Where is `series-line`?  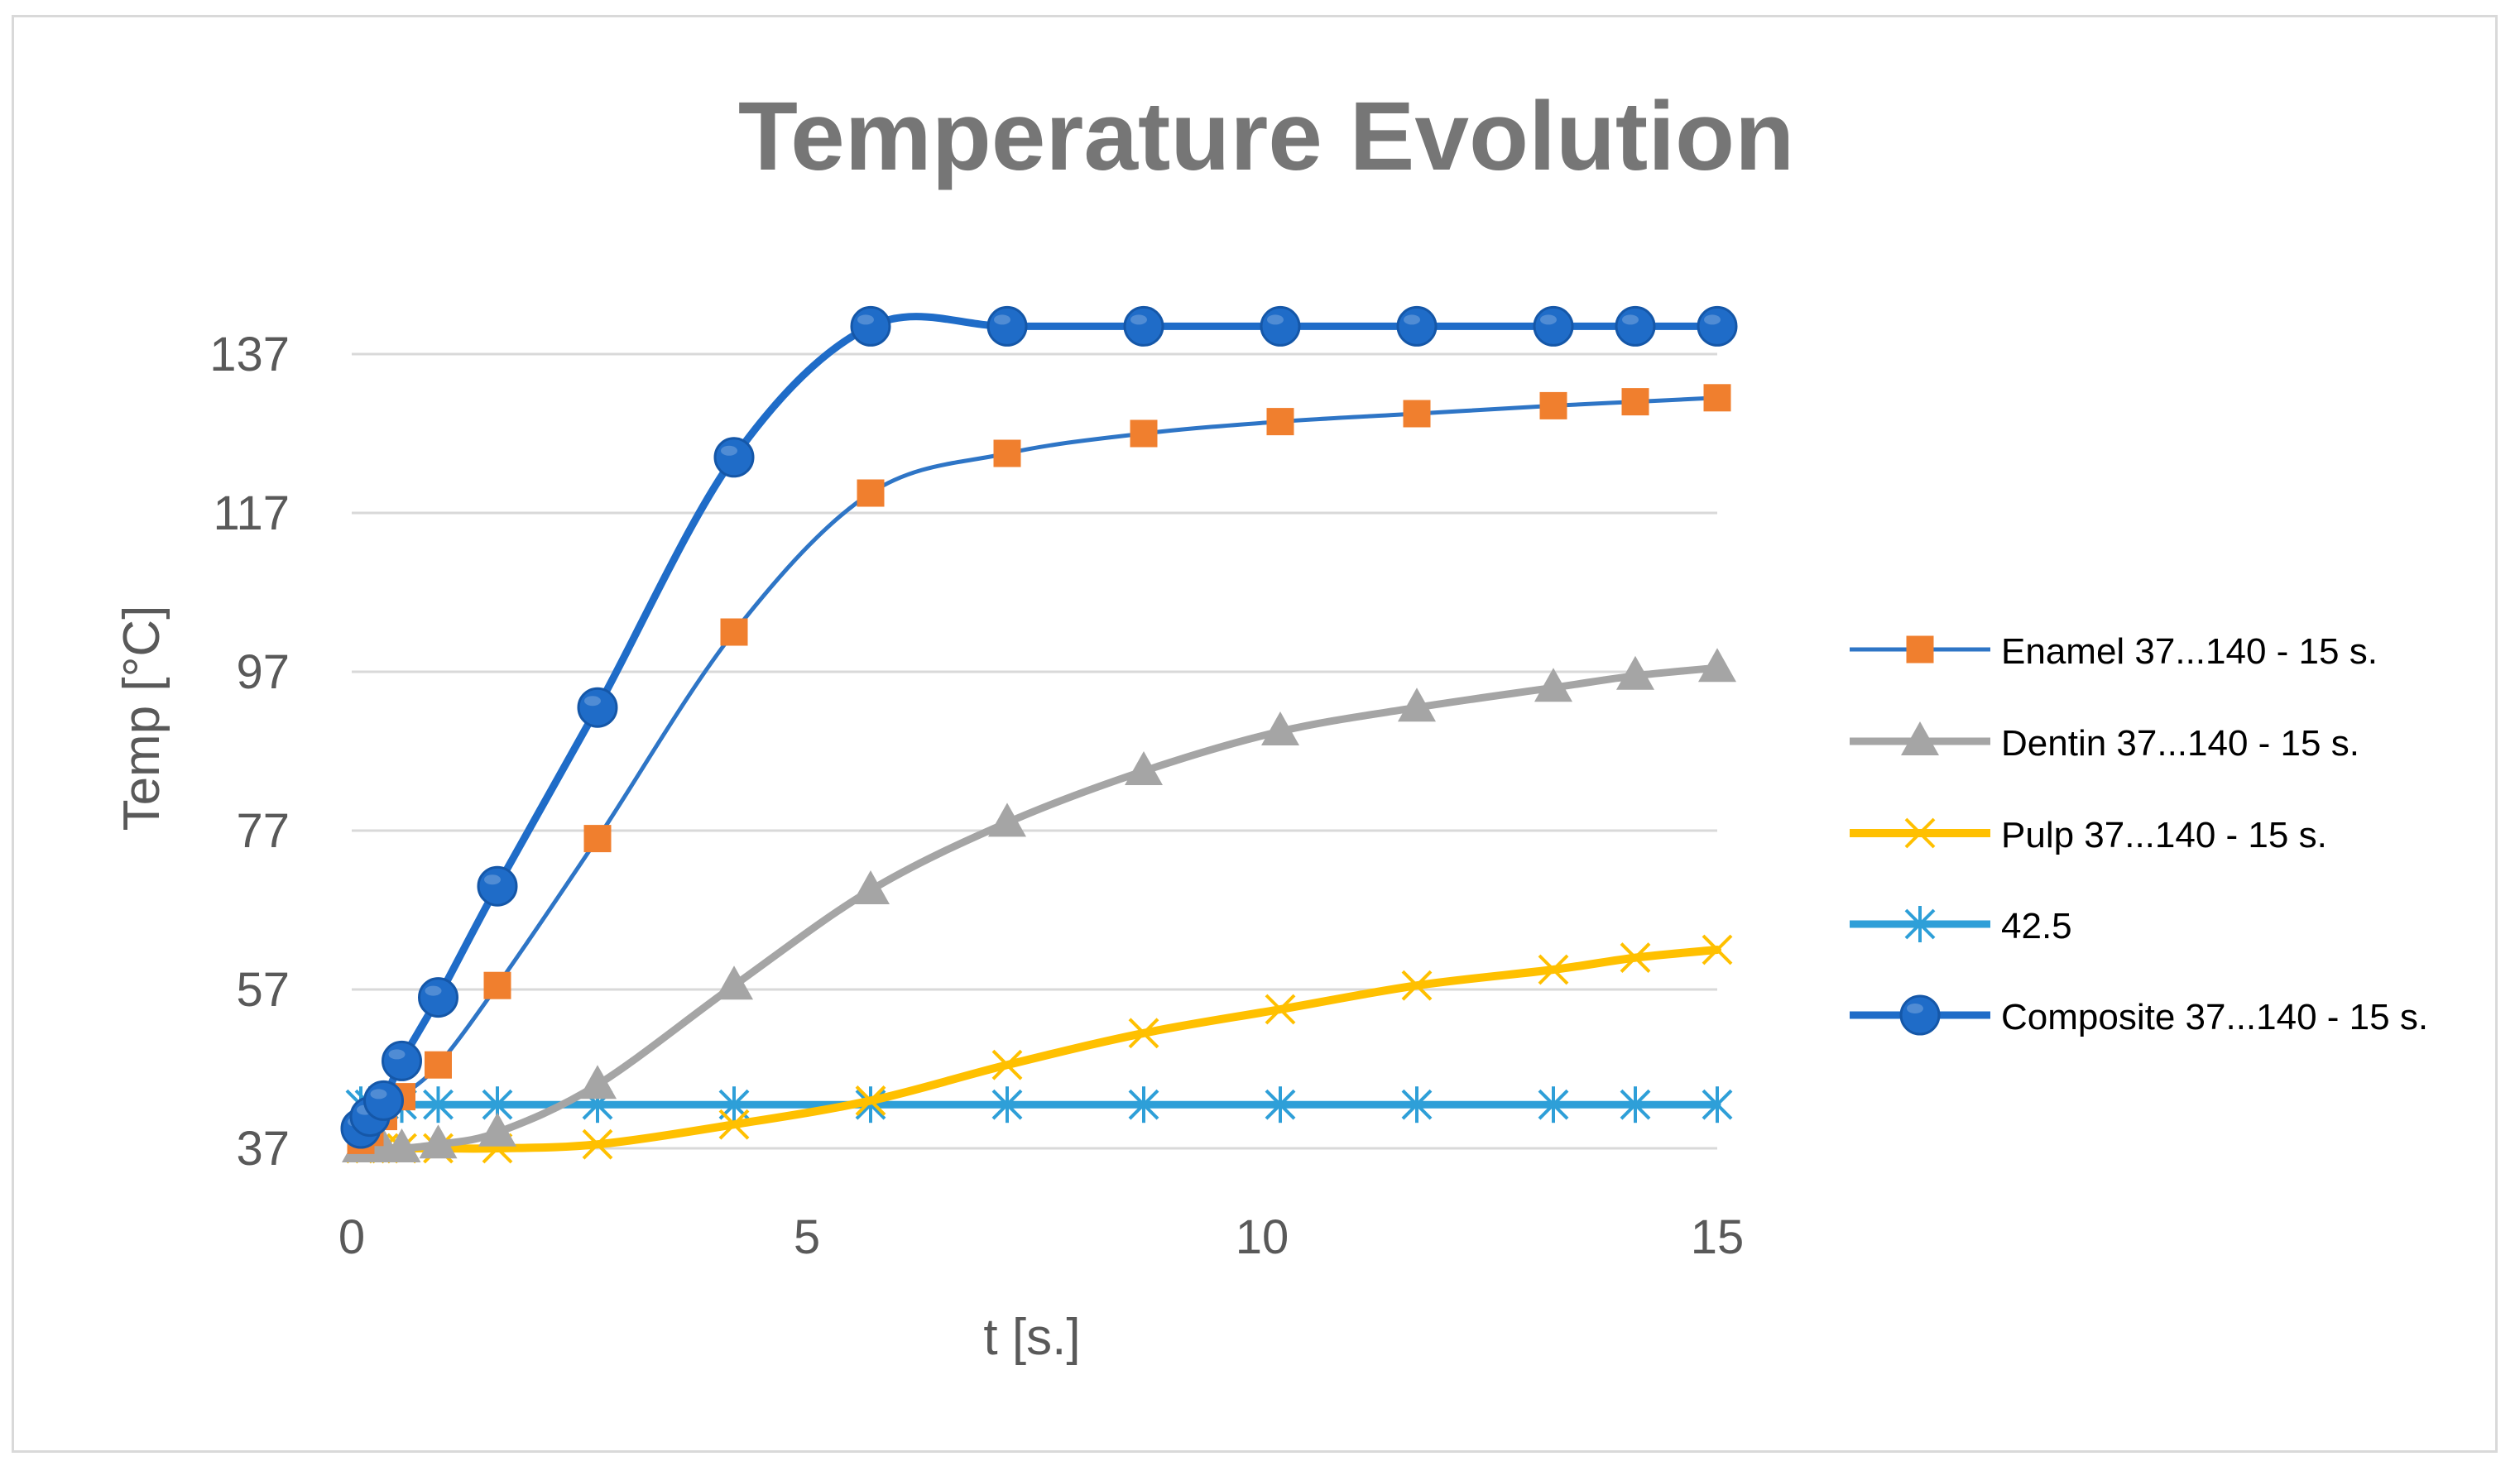 series-line is located at coordinates (1039, 1049).